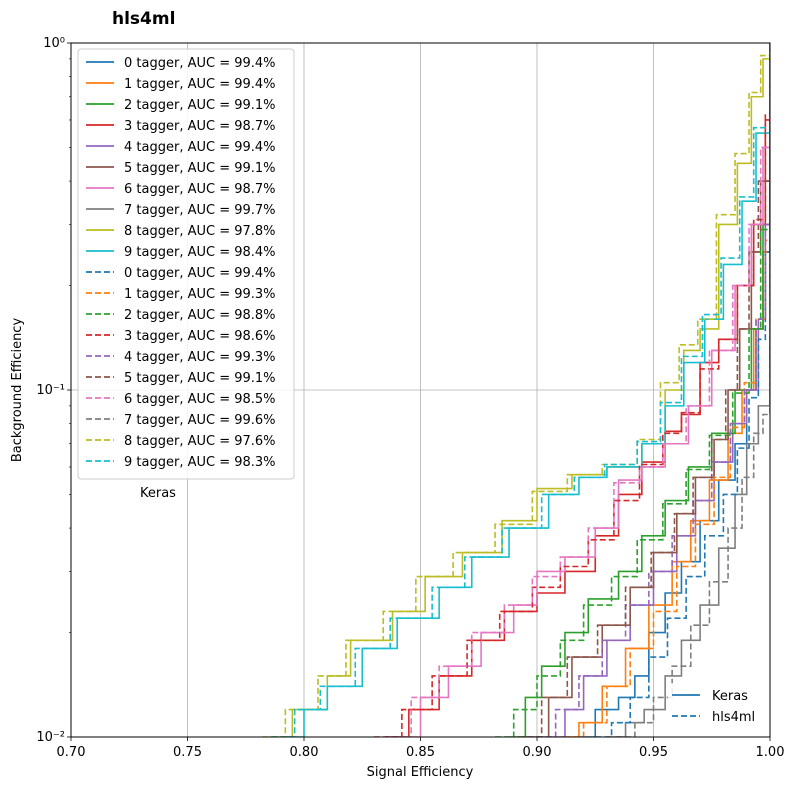 This screenshot has width=795, height=789. What do you see at coordinates (200, 441) in the screenshot?
I see `legend-label: 8 tagger, AUC = 97.6%` at bounding box center [200, 441].